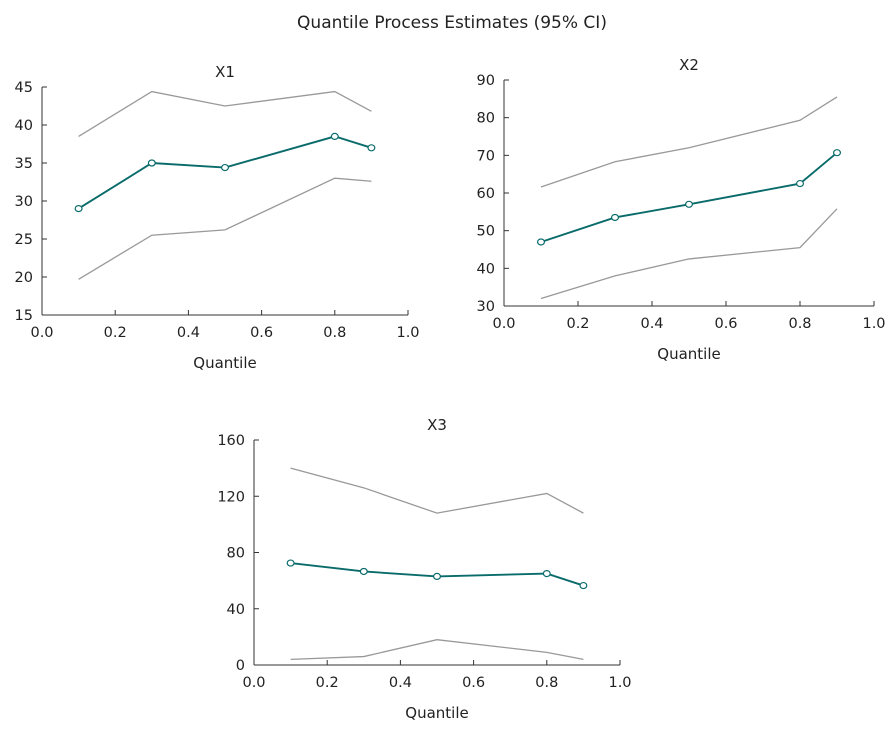 The width and height of the screenshot is (892, 734). I want to click on y-tick-label: 15, so click(24, 316).